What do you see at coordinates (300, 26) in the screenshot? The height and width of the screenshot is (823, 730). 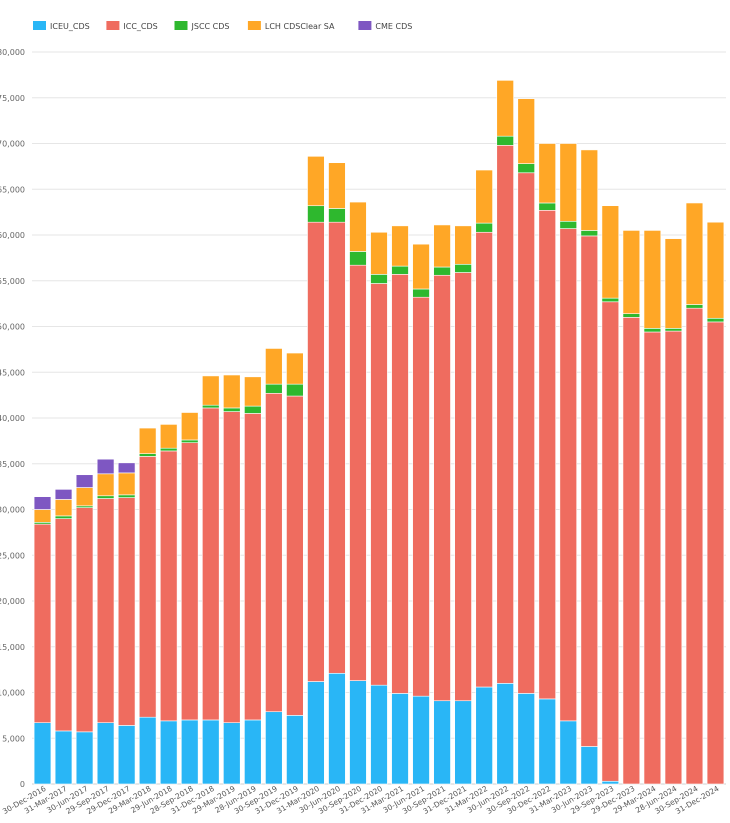 I see `legend-label: LCH CDSClear SA` at bounding box center [300, 26].